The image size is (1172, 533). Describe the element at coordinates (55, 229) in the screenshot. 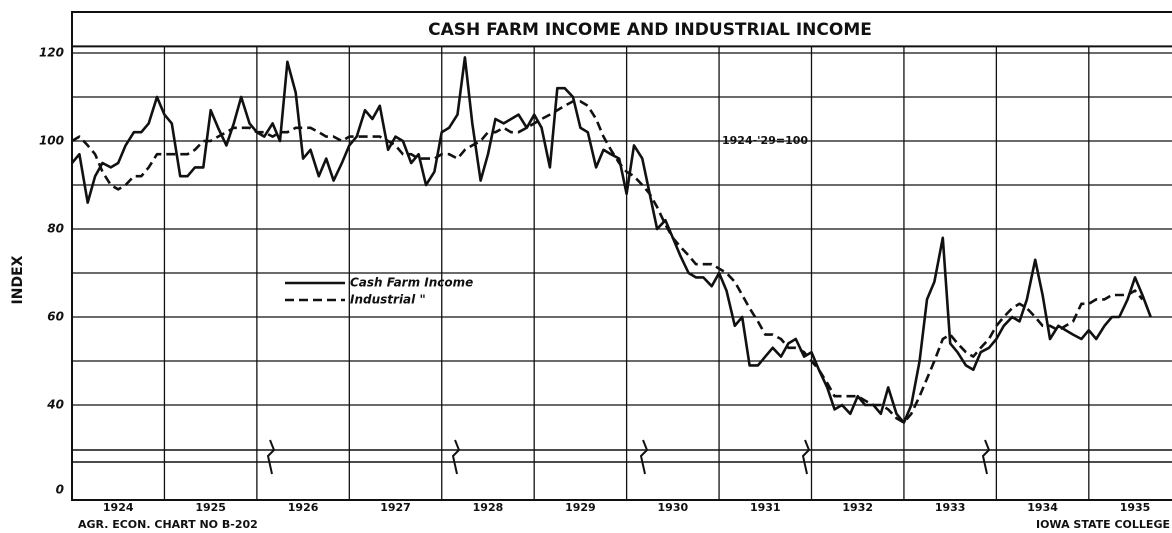

I see `y-tick-label: 80` at that location.